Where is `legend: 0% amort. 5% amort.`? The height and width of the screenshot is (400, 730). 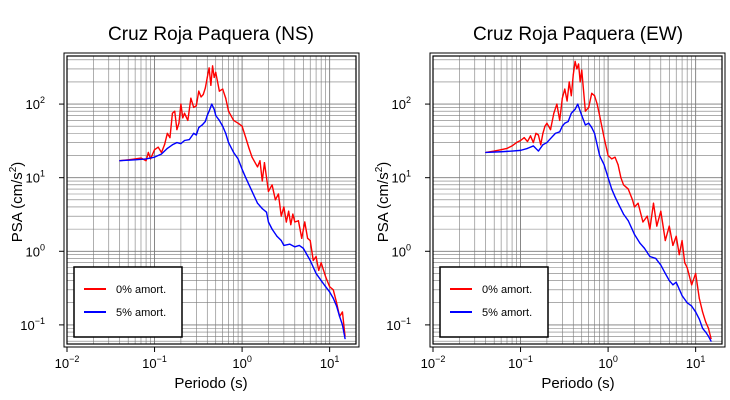 legend: 0% amort. 5% amort. is located at coordinates (494, 302).